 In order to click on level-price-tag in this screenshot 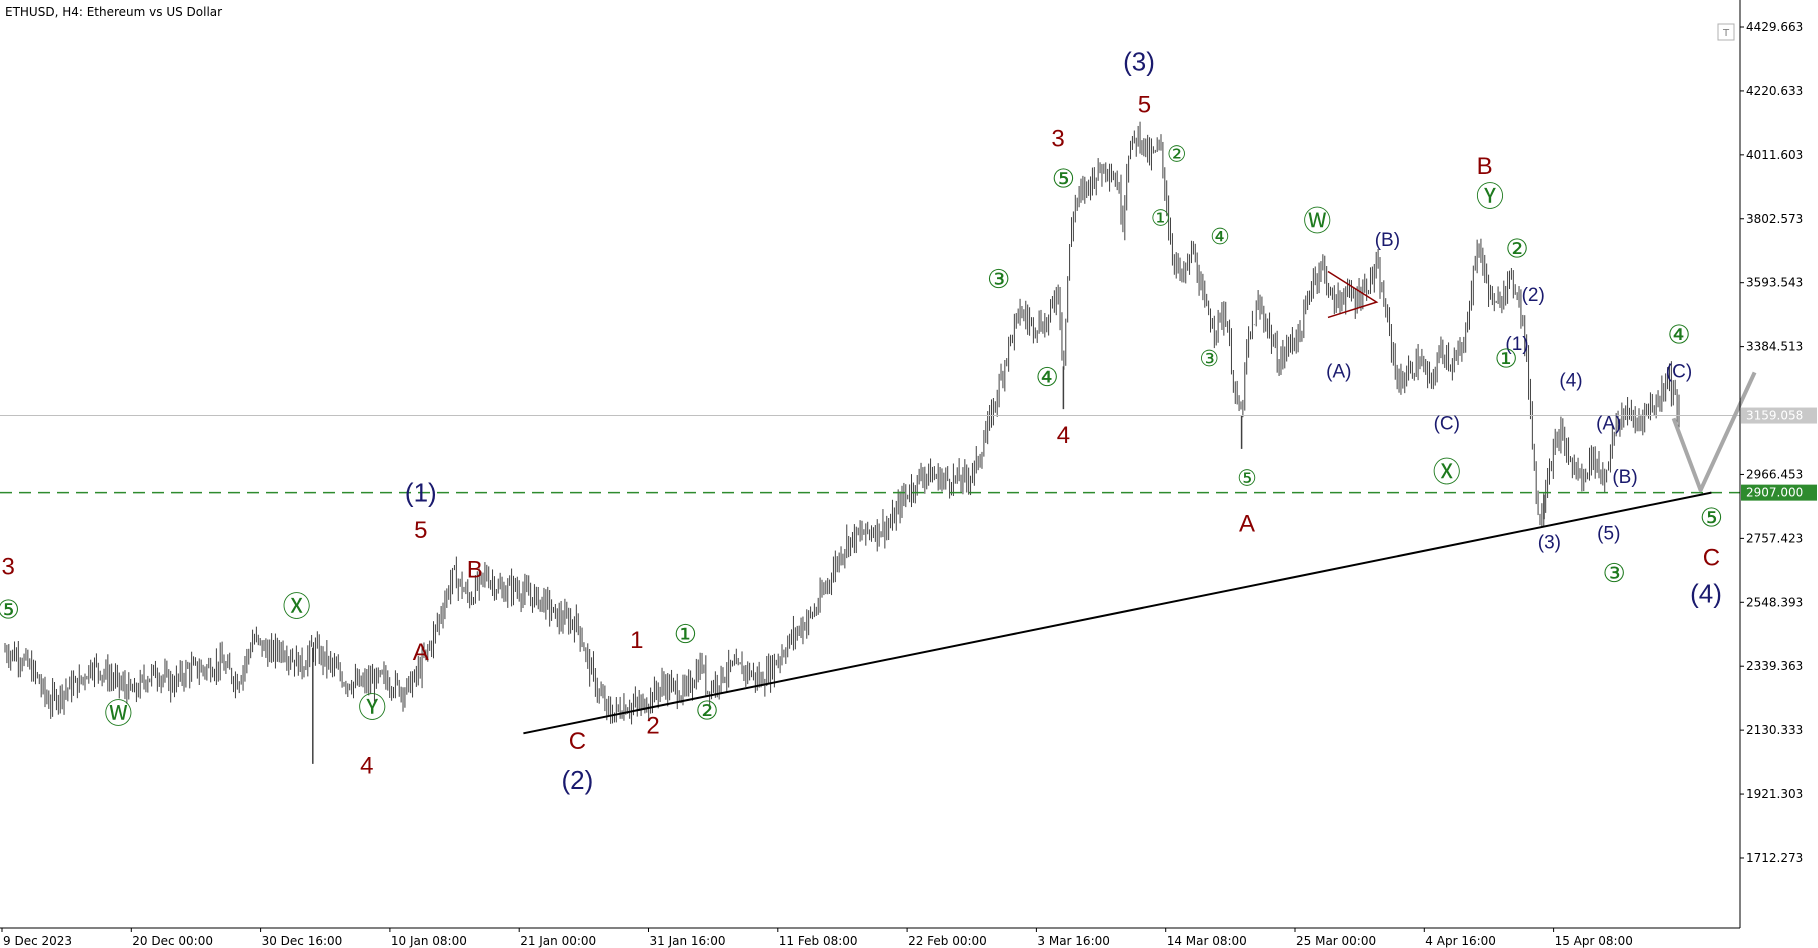, I will do `click(1779, 492)`.